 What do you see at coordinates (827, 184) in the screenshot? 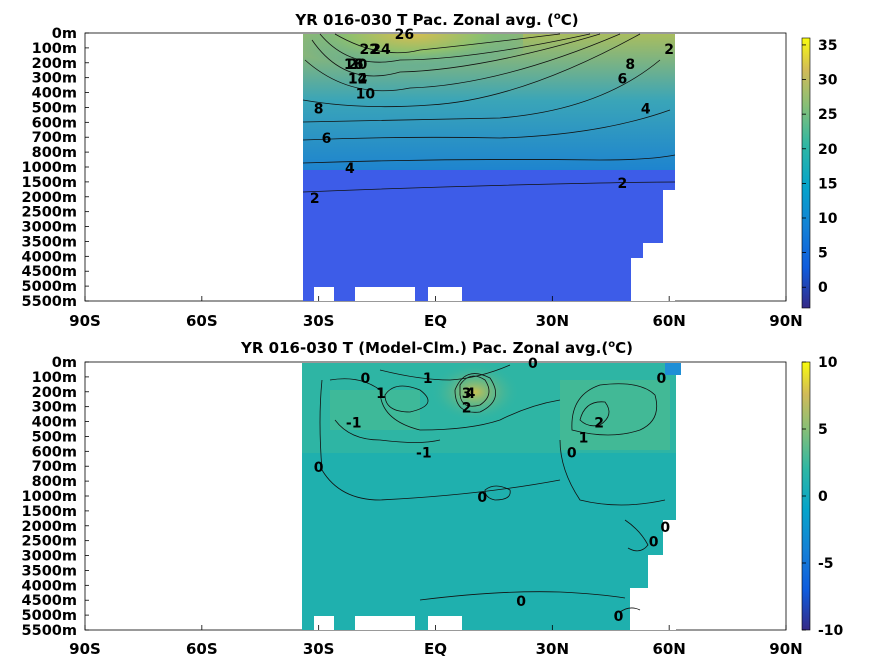
I see `colorbar-tick-label: 15` at bounding box center [827, 184].